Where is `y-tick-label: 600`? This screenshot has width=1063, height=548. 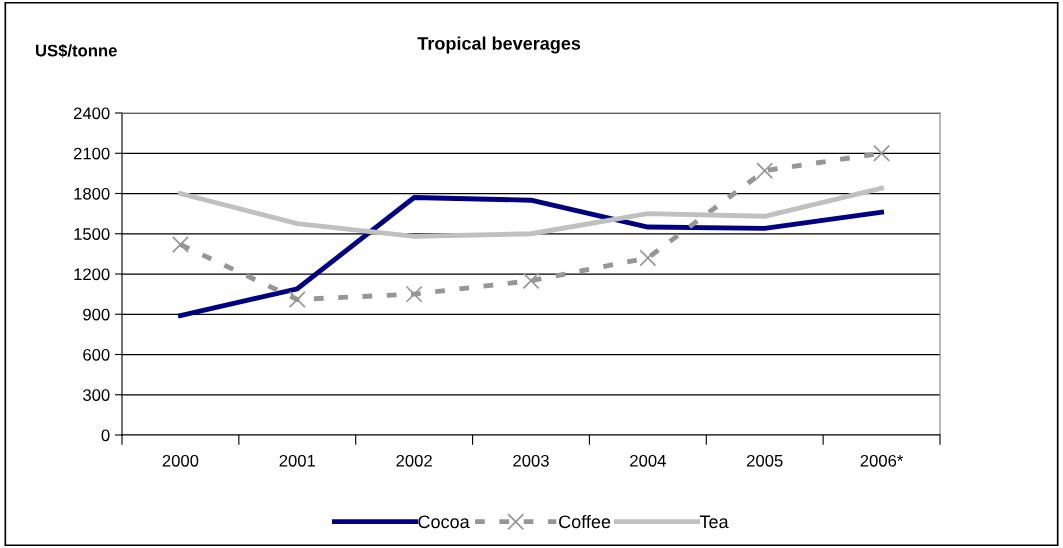
y-tick-label: 600 is located at coordinates (96, 354).